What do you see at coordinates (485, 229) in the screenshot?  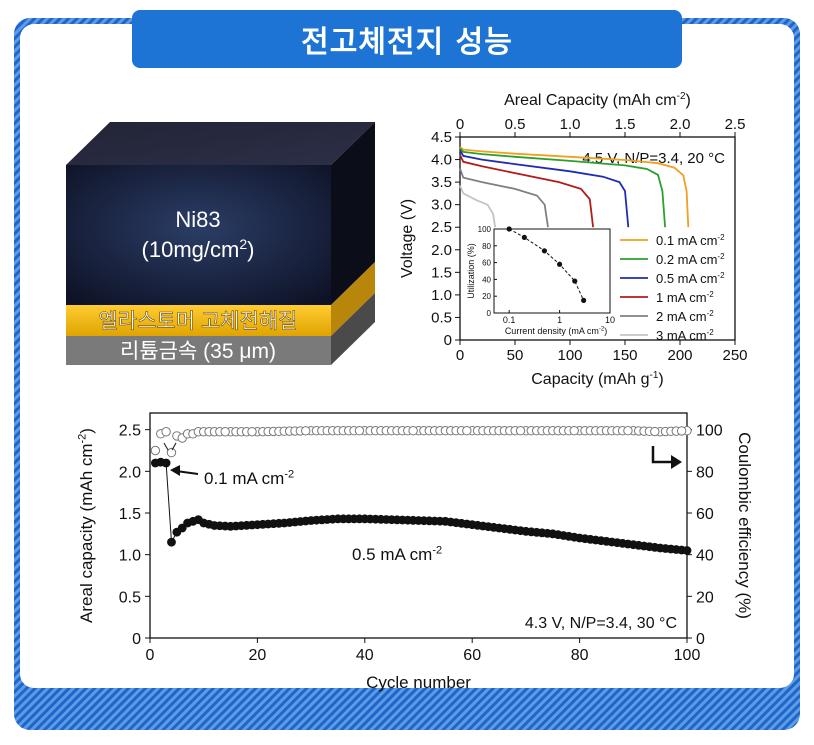 I see `inset-y-tick-label: 100` at bounding box center [485, 229].